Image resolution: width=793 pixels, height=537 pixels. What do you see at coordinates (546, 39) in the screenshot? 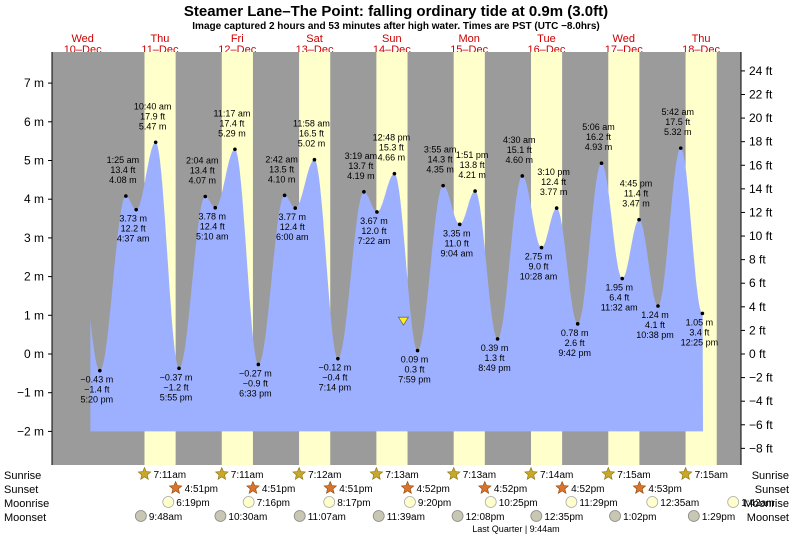
I see `day-label-weekday: Tue` at bounding box center [546, 39].